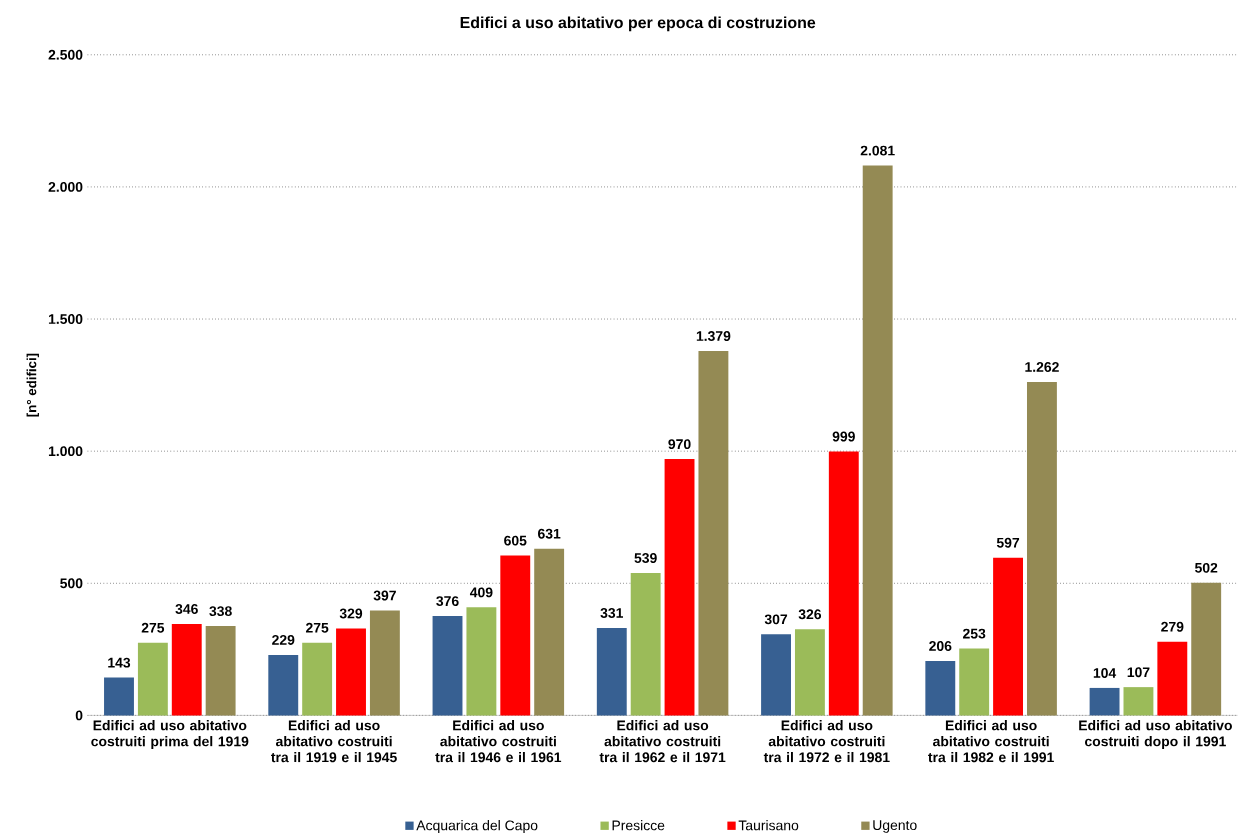 This screenshot has width=1242, height=837. Describe the element at coordinates (662, 740) in the screenshot. I see `x-tick-label: Edifici ad uso abitativo costruiti tra il 1962 e il 1971` at that location.